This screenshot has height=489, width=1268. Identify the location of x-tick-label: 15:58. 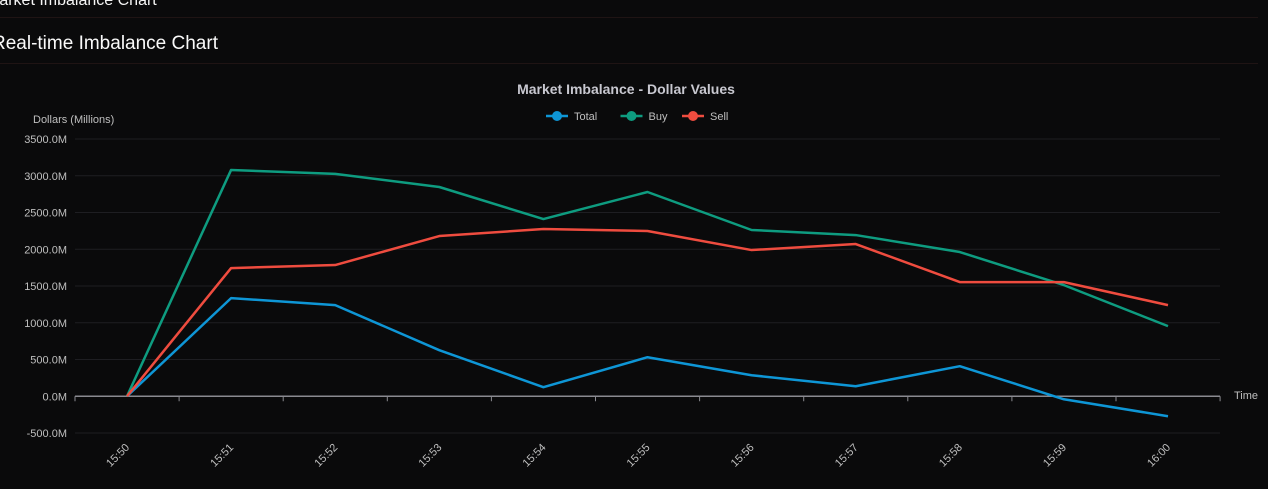
(951, 456).